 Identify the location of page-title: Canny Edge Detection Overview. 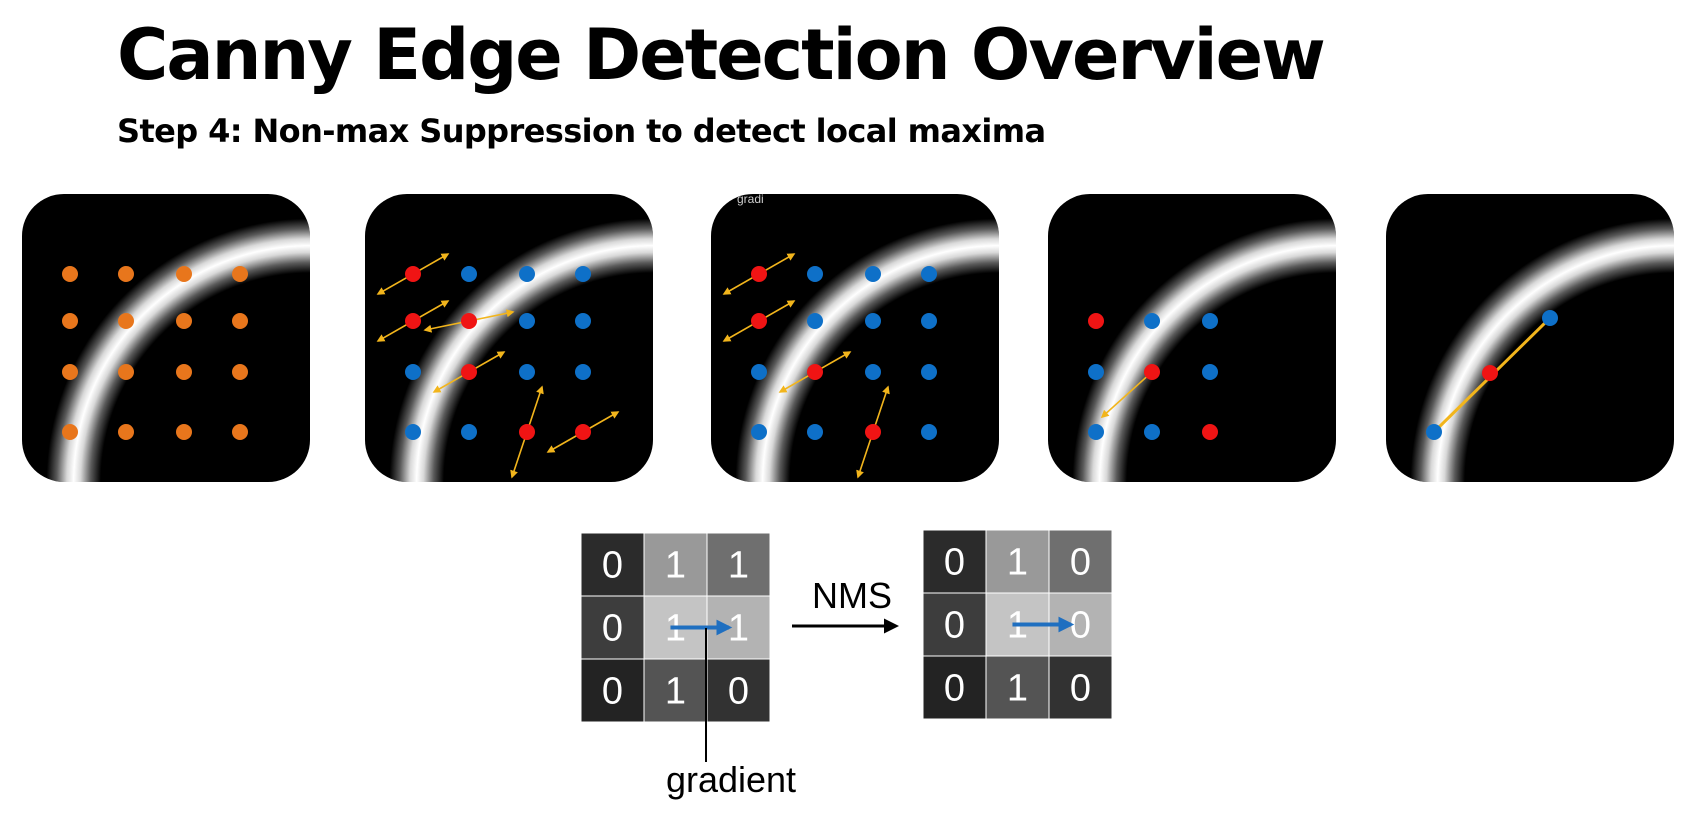
(721, 55).